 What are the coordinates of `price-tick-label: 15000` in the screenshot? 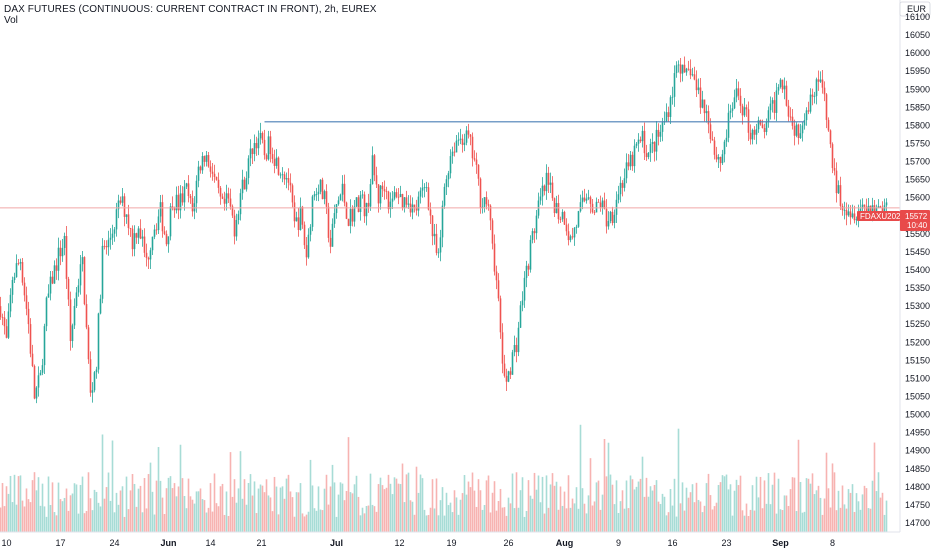 It's located at (917, 415).